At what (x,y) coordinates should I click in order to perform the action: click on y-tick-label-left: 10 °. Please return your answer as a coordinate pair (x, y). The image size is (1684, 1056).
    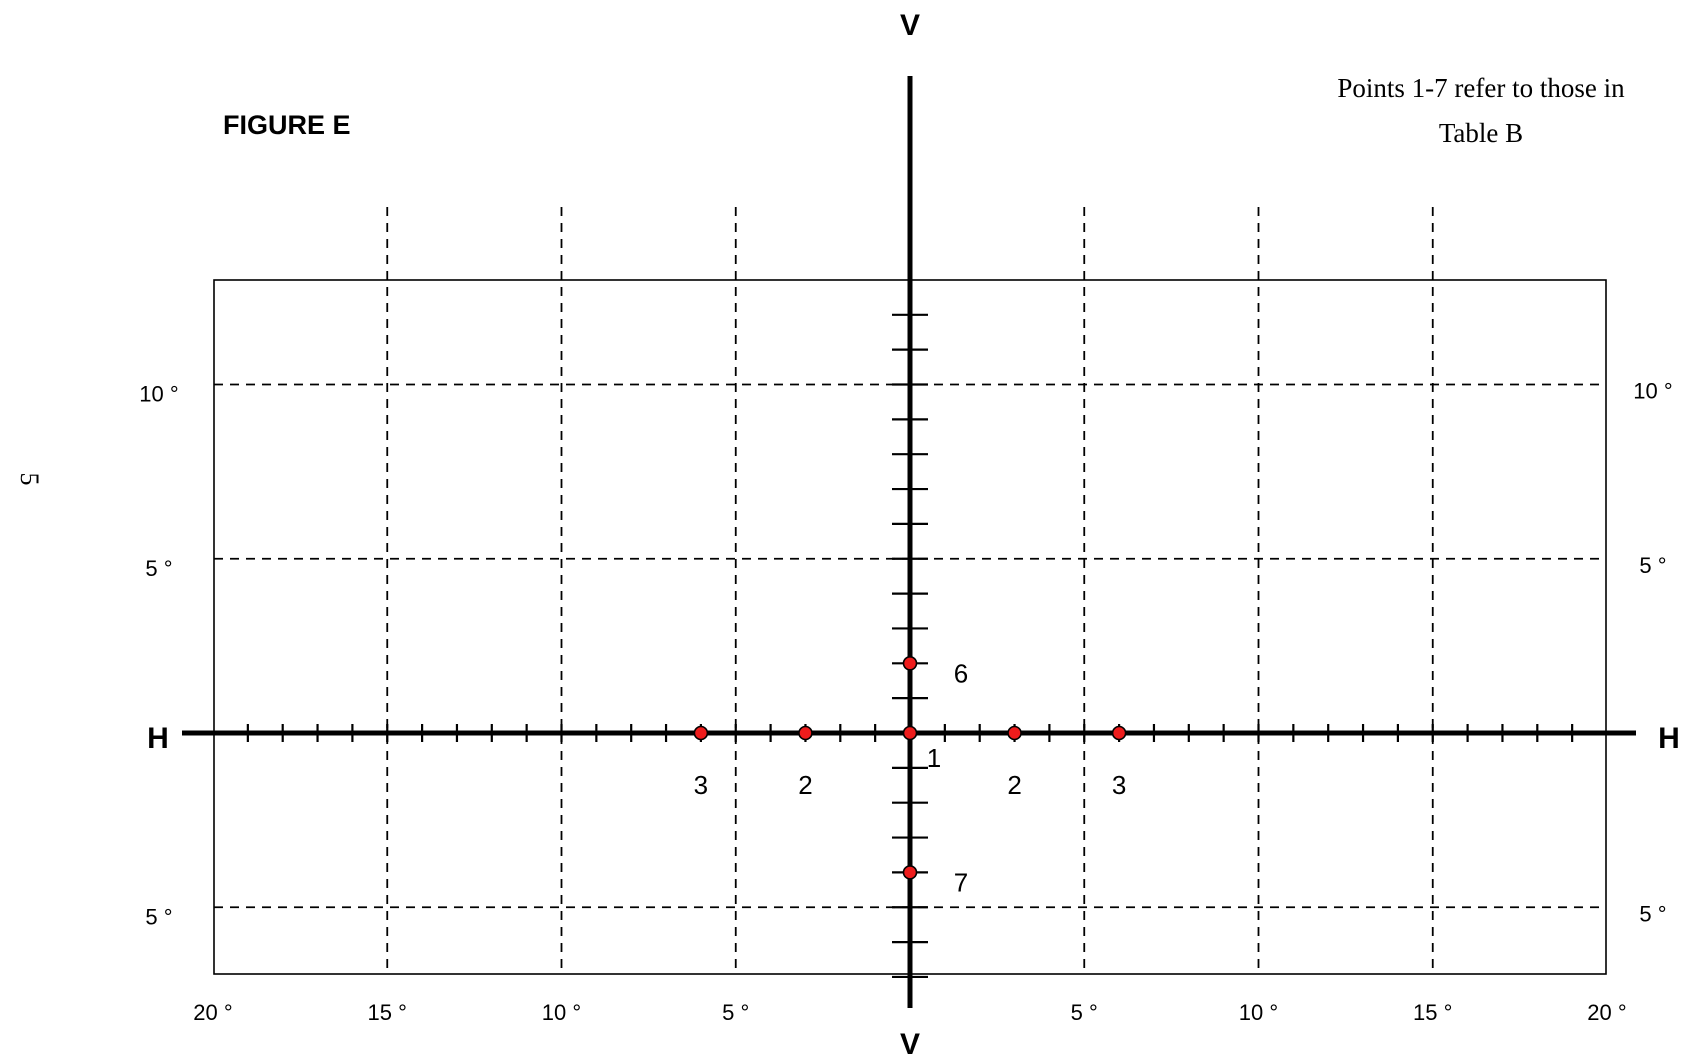
    Looking at the image, I should click on (158, 394).